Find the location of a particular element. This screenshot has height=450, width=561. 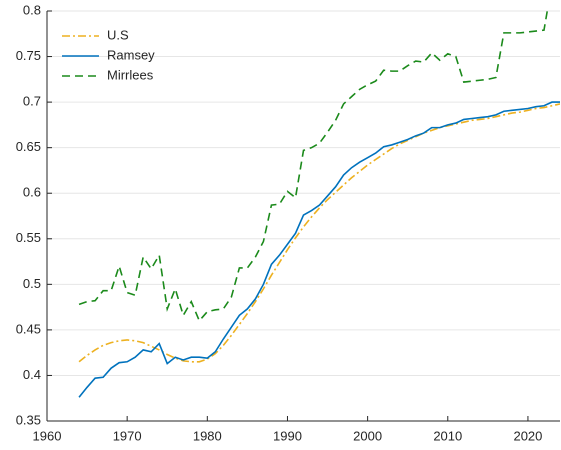

y-tick-label: 0.45 is located at coordinates (28, 328).